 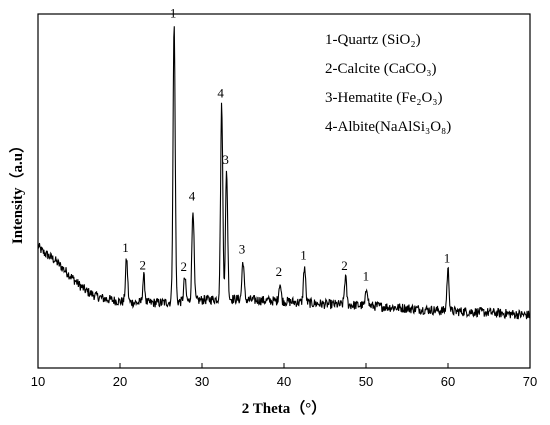 I want to click on peak-label-8: 2, so click(x=279, y=271).